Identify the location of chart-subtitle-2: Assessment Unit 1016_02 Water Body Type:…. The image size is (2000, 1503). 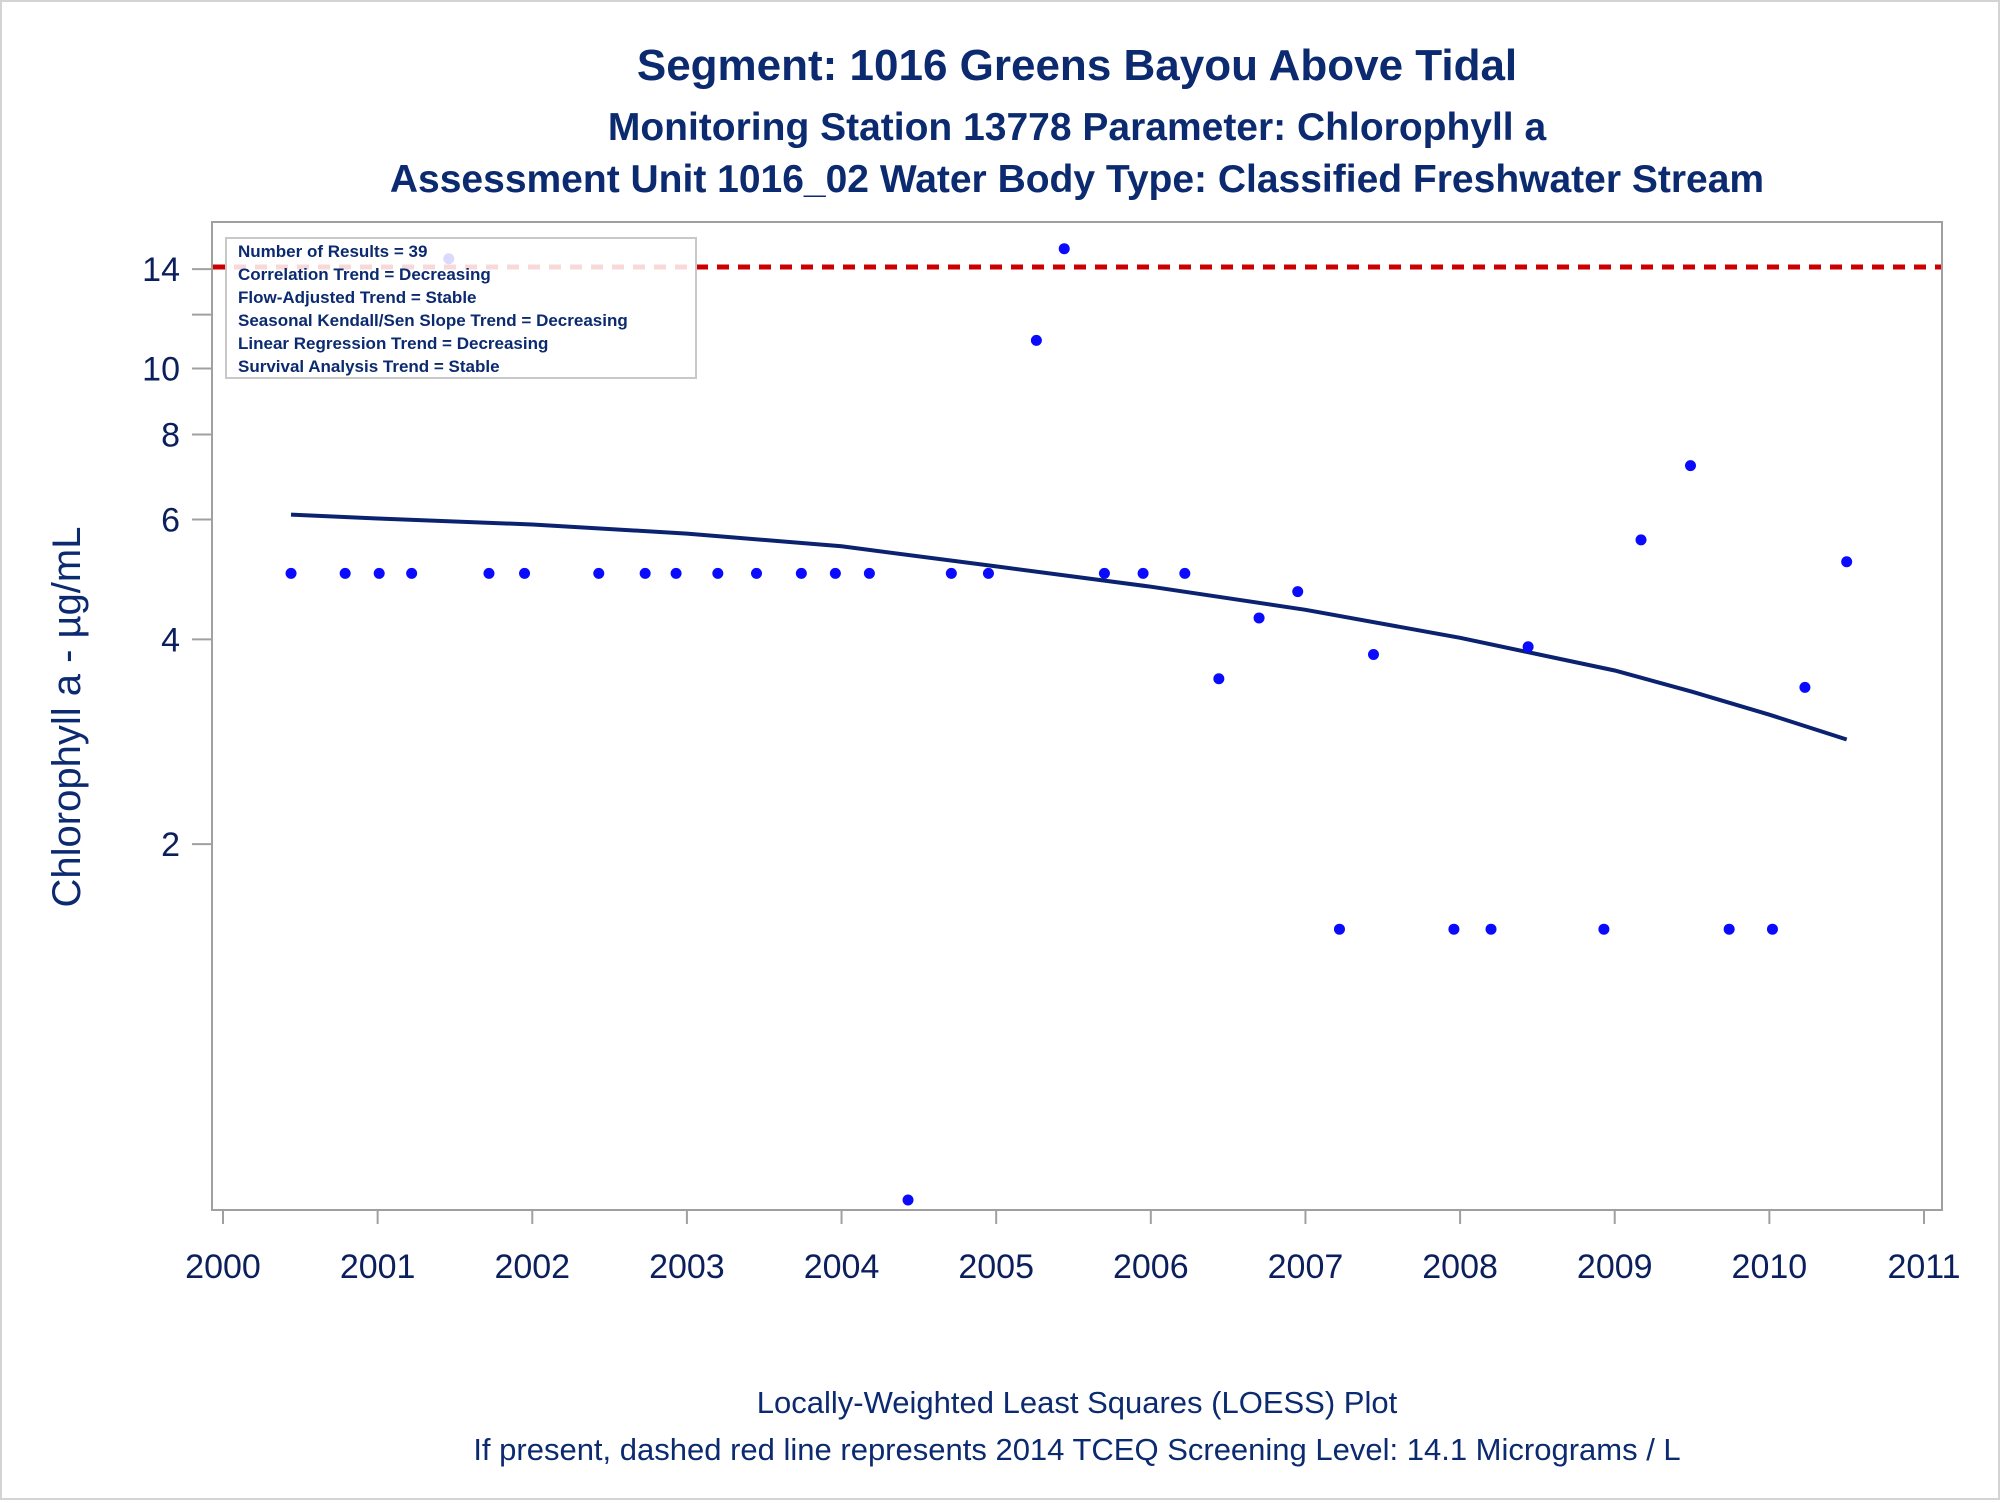
(1077, 179).